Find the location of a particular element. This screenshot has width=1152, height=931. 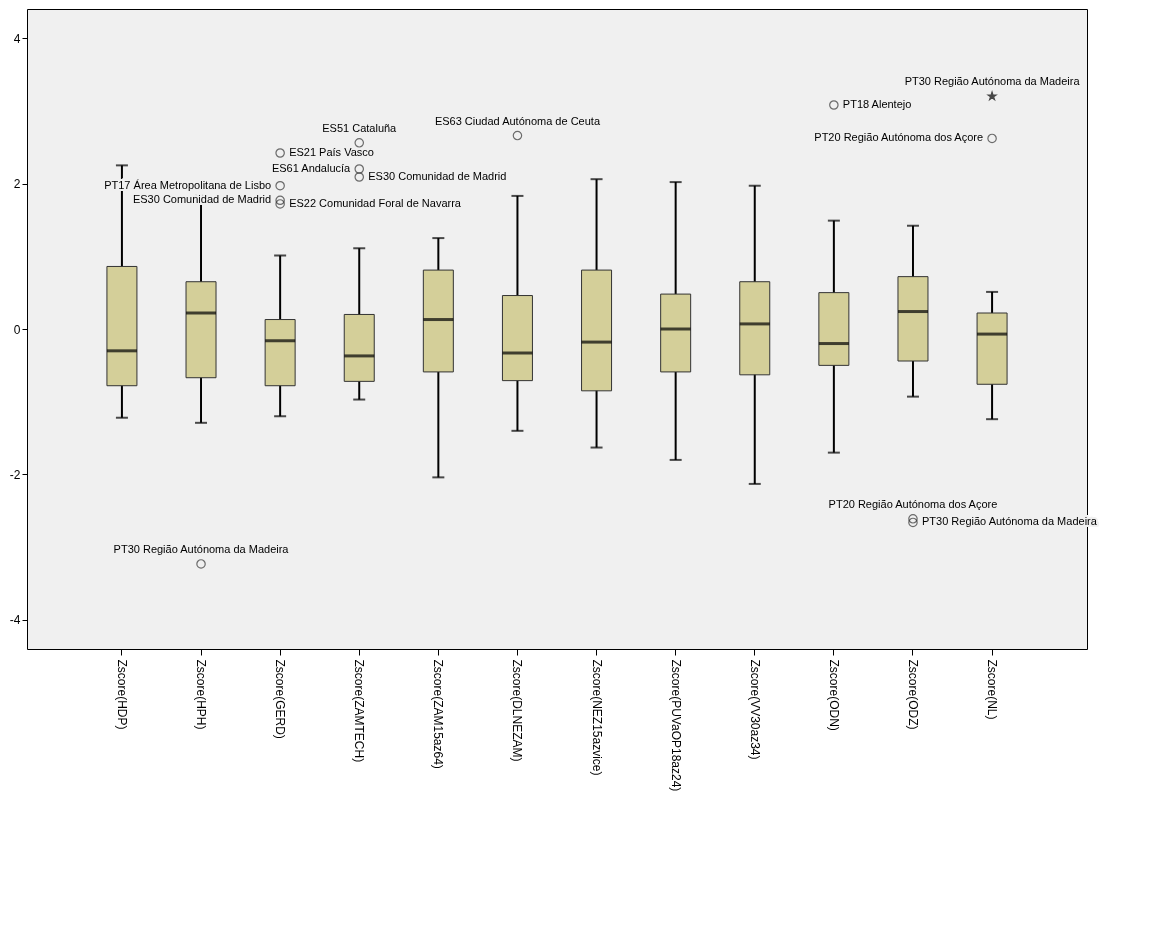

y-tick-label: 4 is located at coordinates (17, 38).